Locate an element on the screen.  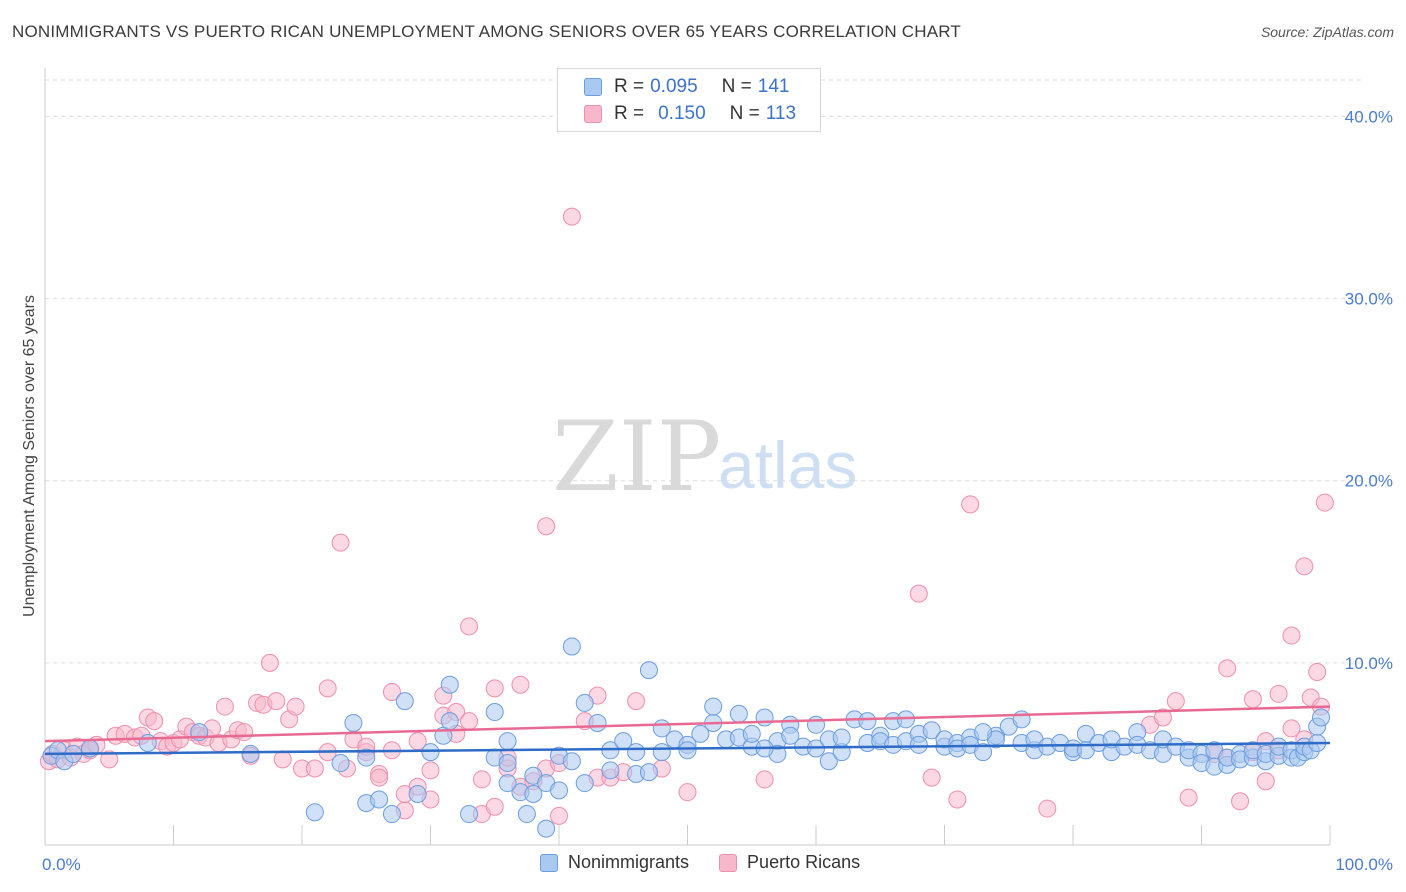
y-axis-label: Unemployment Among Seniors over 65 years is located at coordinates (29, 456).